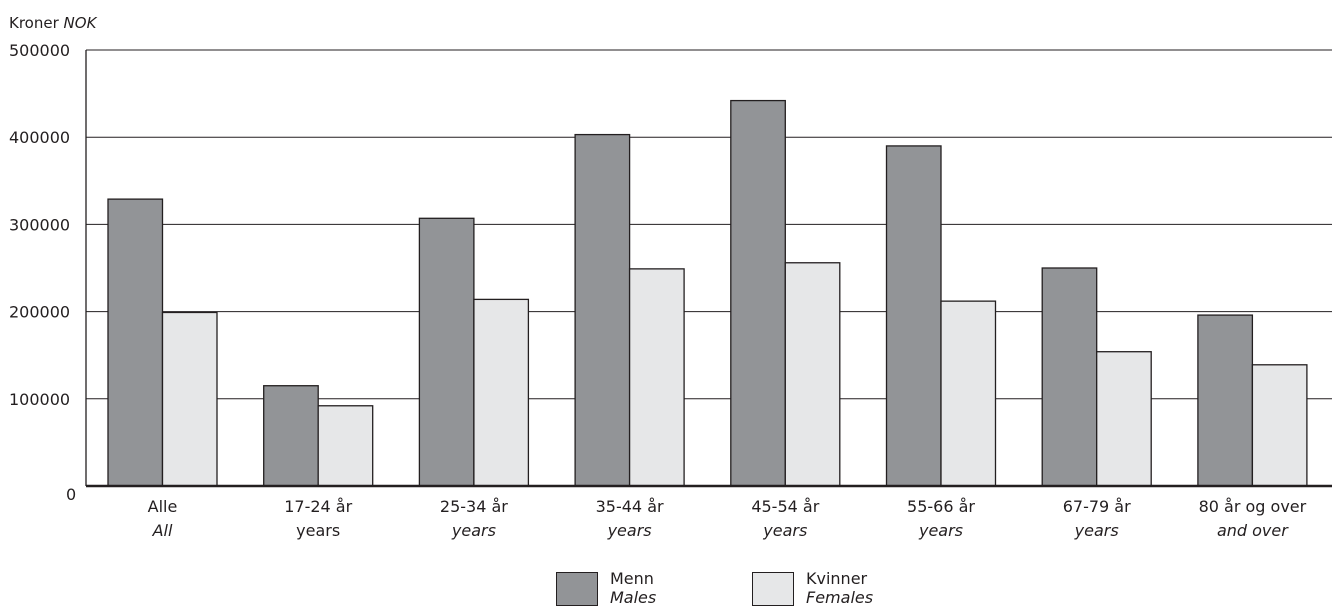 This screenshot has height=612, width=1332. What do you see at coordinates (39, 50) in the screenshot?
I see `y-tick-label: 500000` at bounding box center [39, 50].